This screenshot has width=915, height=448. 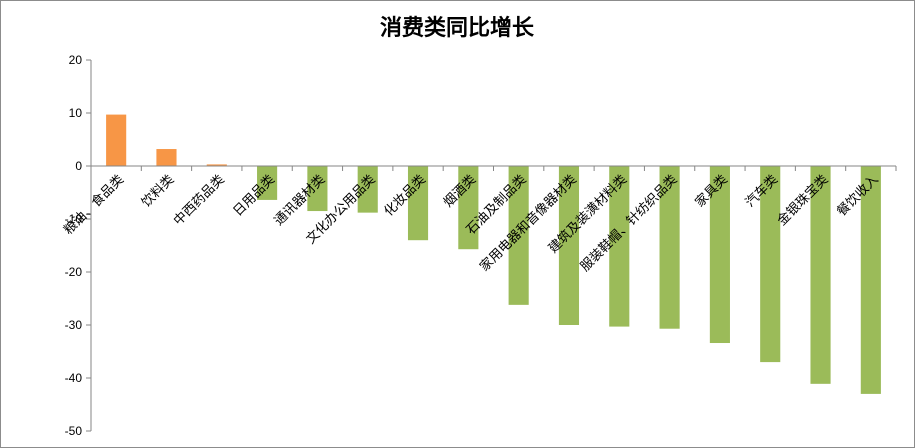 I want to click on chart-title: 消费类同比增长, so click(x=457, y=28).